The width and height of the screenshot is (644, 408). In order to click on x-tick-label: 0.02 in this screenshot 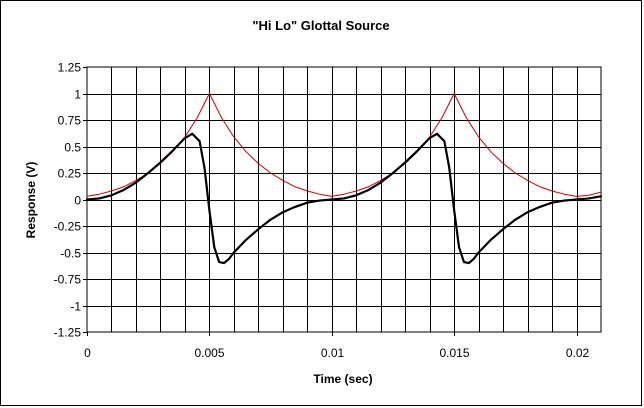, I will do `click(578, 353)`.